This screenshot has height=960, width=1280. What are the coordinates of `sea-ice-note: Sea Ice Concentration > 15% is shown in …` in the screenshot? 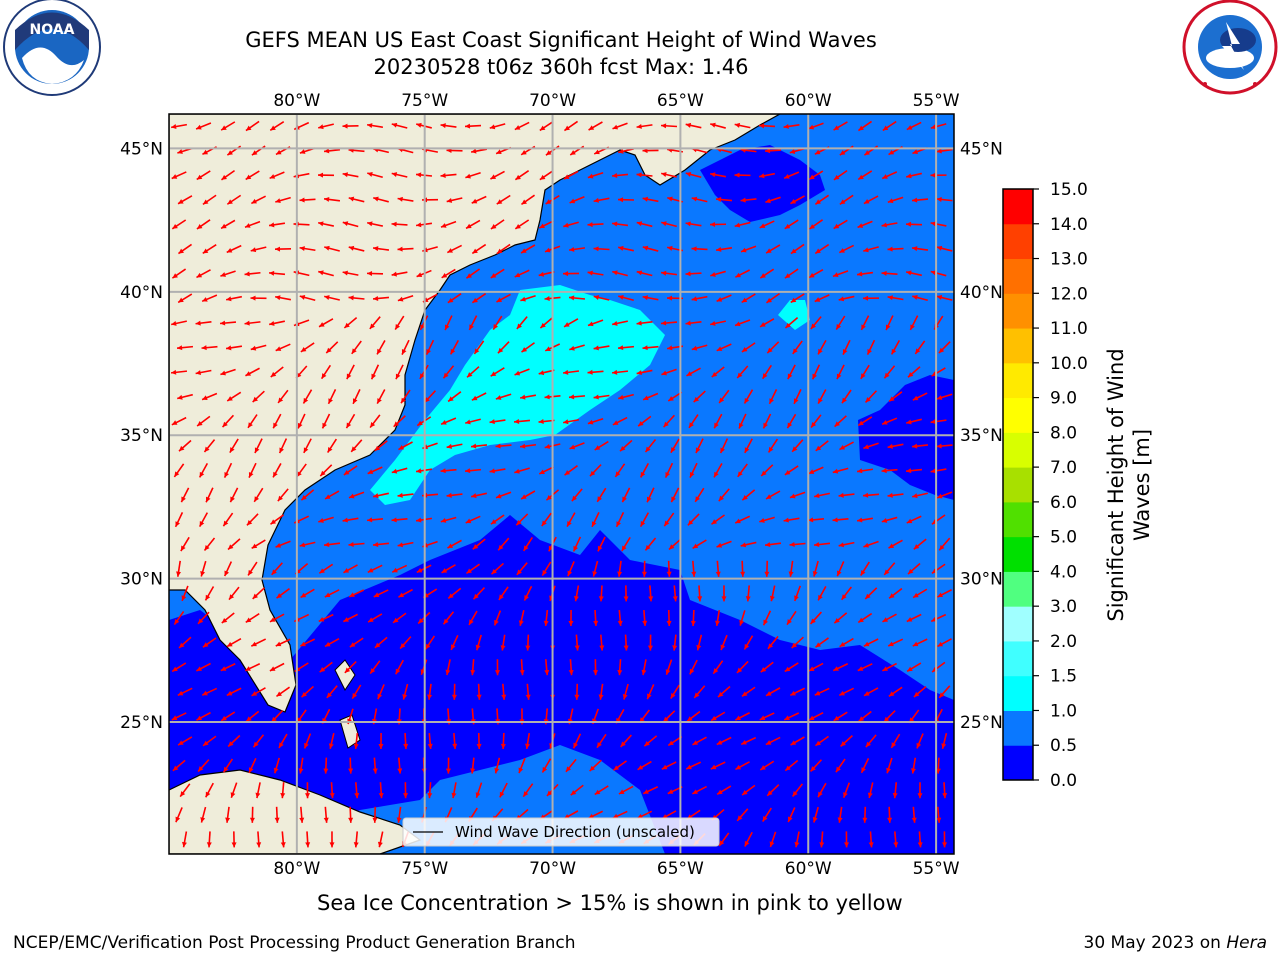 It's located at (610, 903).